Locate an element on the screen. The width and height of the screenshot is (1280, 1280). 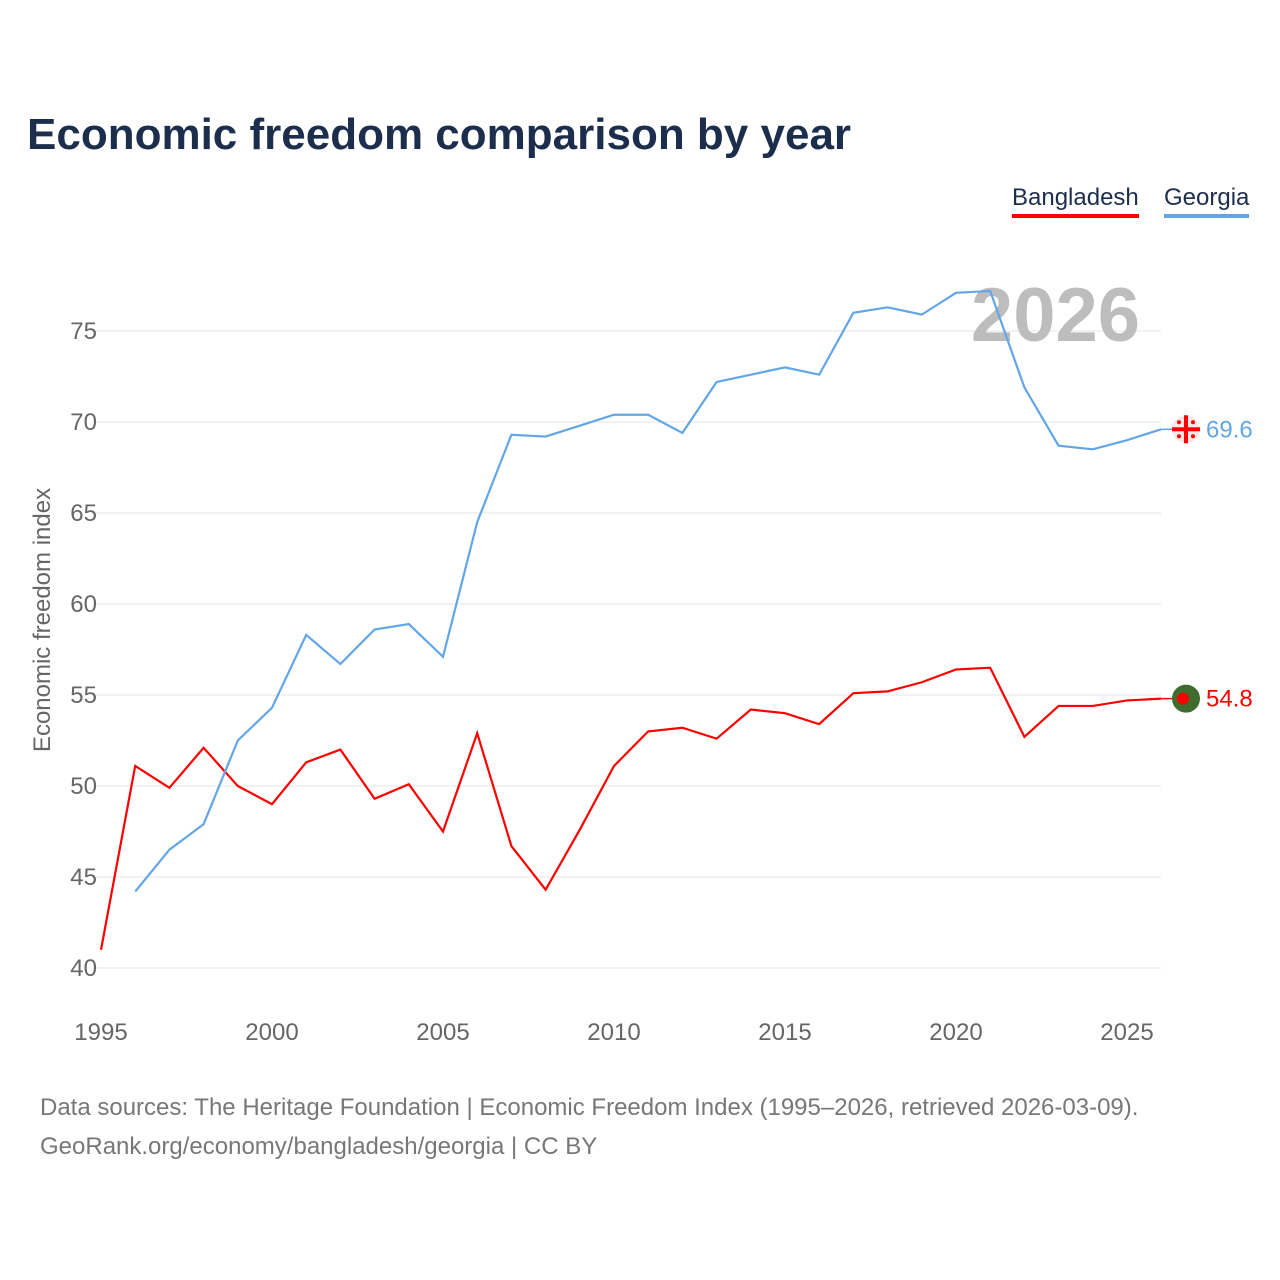
flag-disc is located at coordinates (1183, 698).